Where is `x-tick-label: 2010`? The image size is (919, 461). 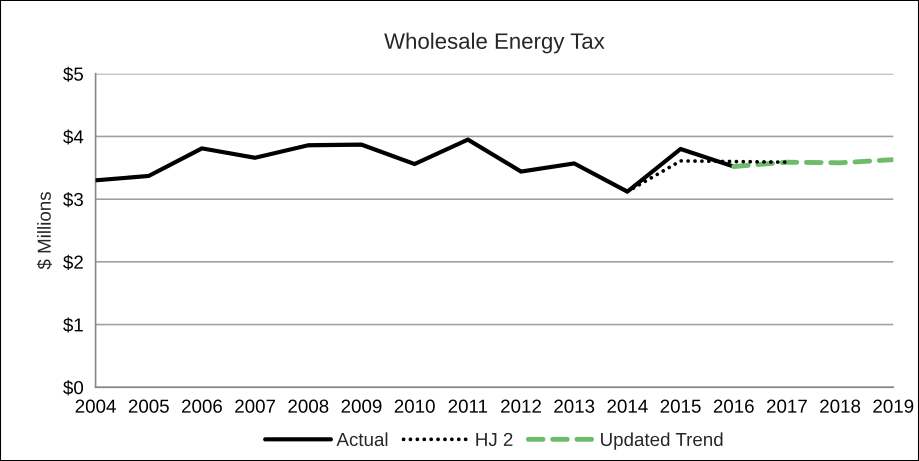 x-tick-label: 2010 is located at coordinates (414, 406).